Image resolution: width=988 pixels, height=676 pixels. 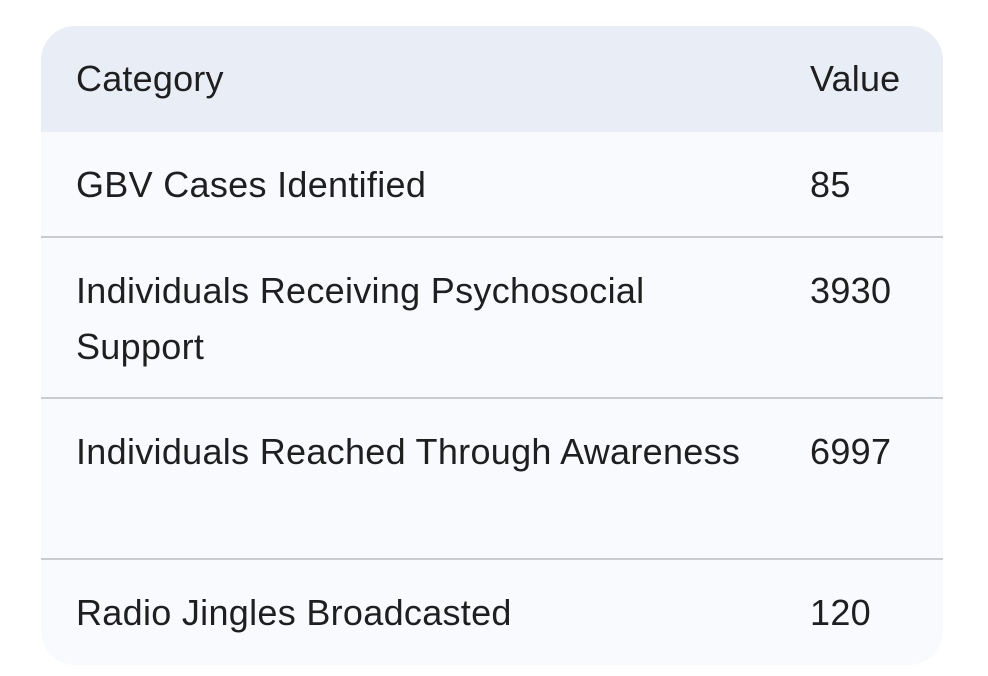 I want to click on category-cell: Radio Jingles Broadcasted, so click(x=294, y=612).